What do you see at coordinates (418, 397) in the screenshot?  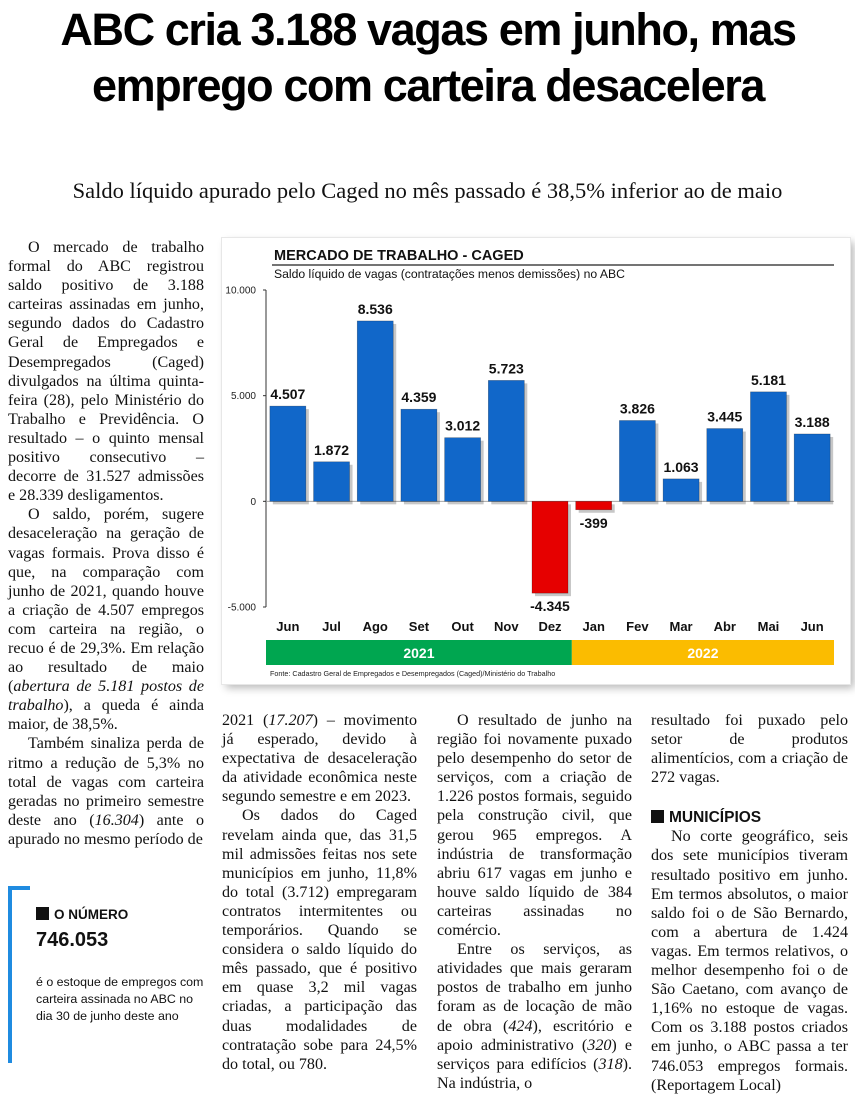 I see `data-label: 4.359` at bounding box center [418, 397].